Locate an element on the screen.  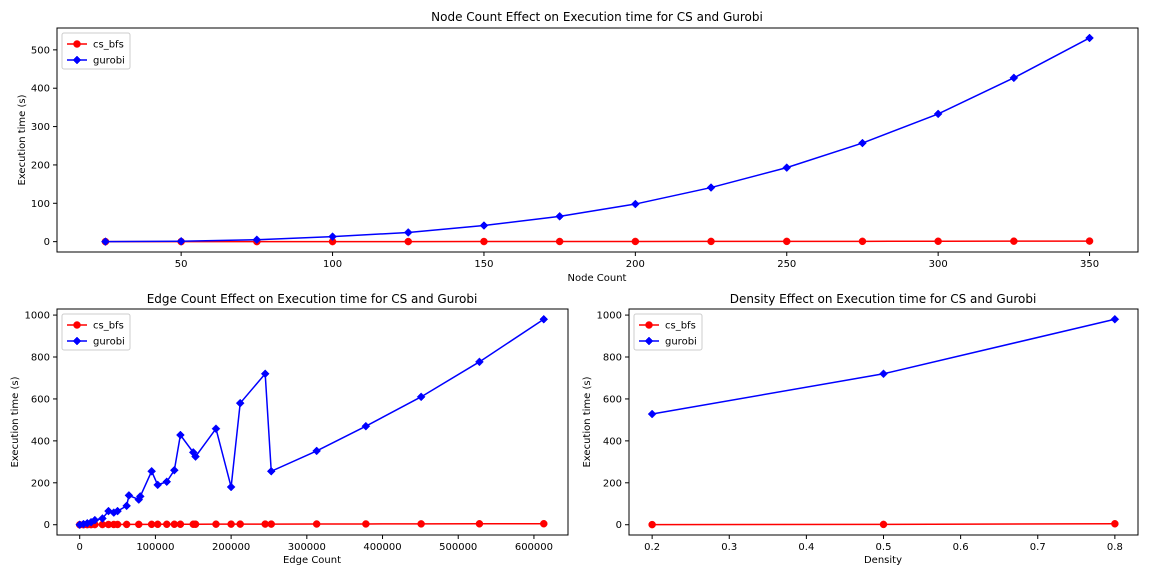
x-tick-label: 0.4 is located at coordinates (806, 547).